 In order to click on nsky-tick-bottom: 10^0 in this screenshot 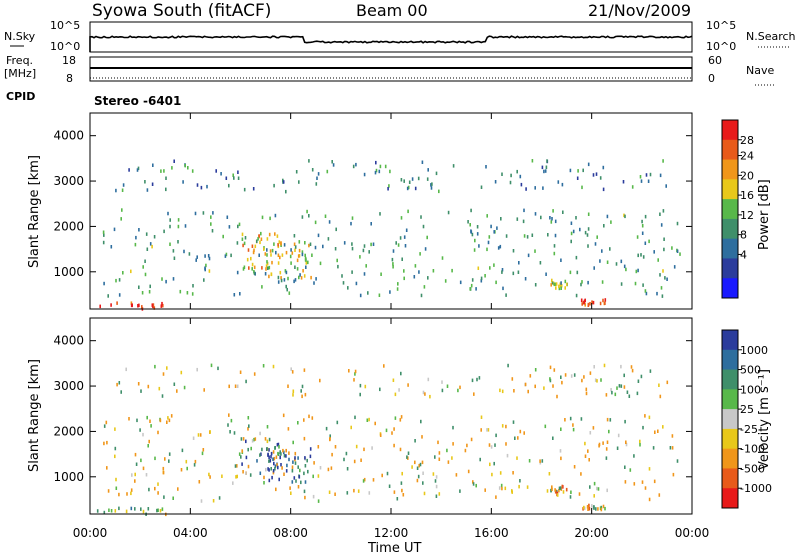, I will do `click(65, 46)`.